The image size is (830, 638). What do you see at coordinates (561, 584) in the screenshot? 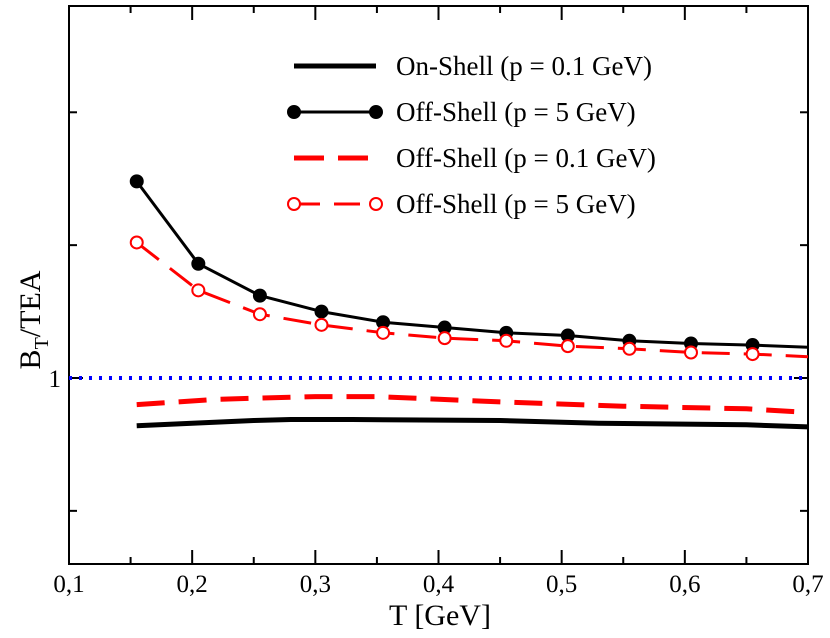
I see `x-tick-label: 0,5` at bounding box center [561, 584].